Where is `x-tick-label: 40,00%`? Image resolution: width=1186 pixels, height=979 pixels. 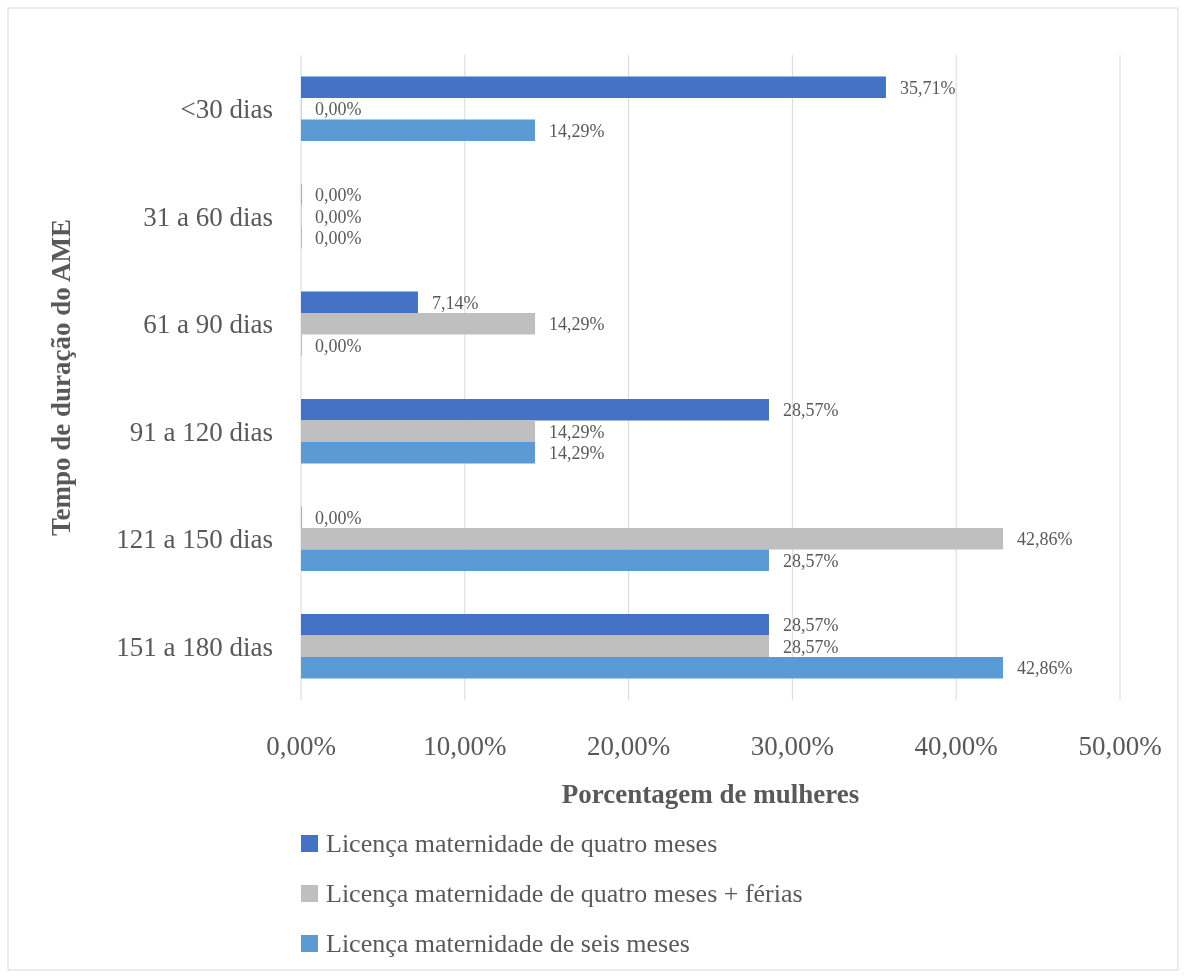
x-tick-label: 40,00% is located at coordinates (956, 746).